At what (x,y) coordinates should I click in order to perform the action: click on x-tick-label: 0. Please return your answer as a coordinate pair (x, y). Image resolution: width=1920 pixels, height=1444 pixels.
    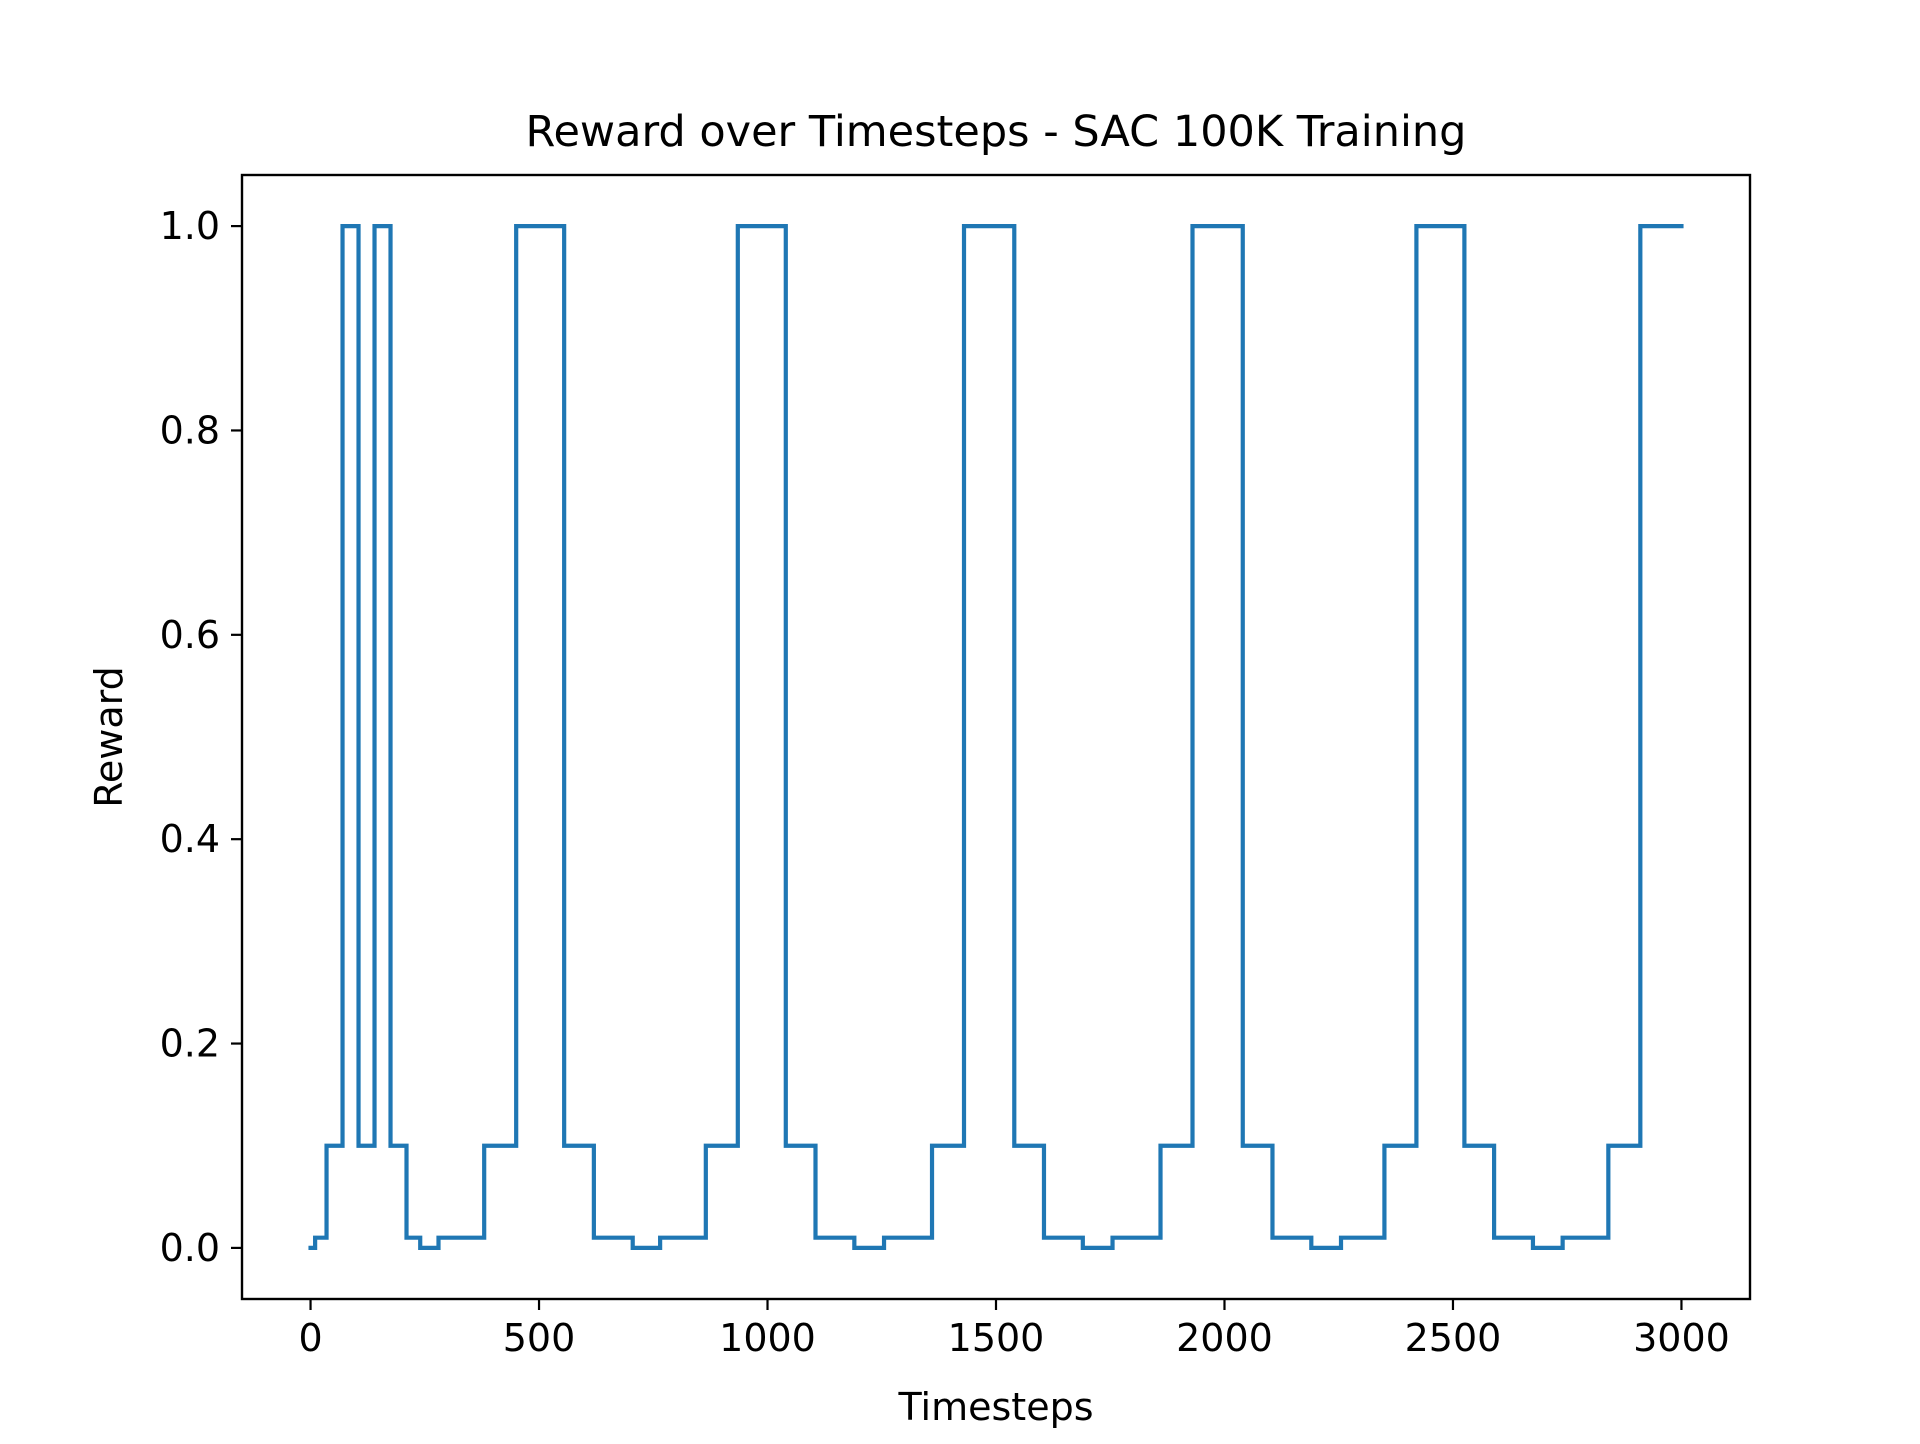
    Looking at the image, I should click on (310, 1338).